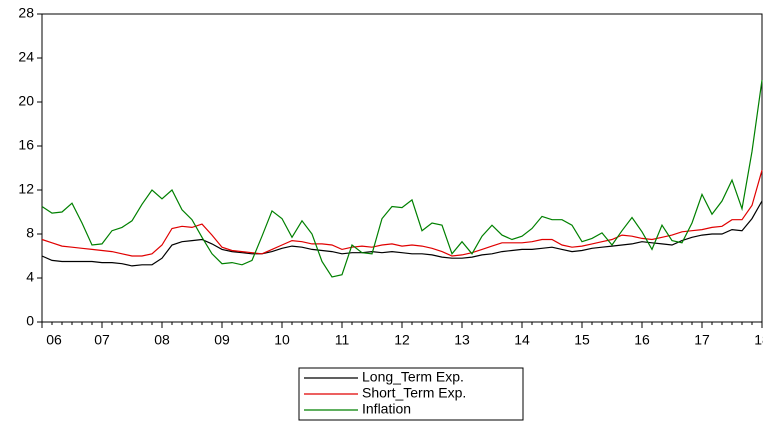 The width and height of the screenshot is (763, 421). What do you see at coordinates (26, 145) in the screenshot?
I see `y-tick-label: 16` at bounding box center [26, 145].